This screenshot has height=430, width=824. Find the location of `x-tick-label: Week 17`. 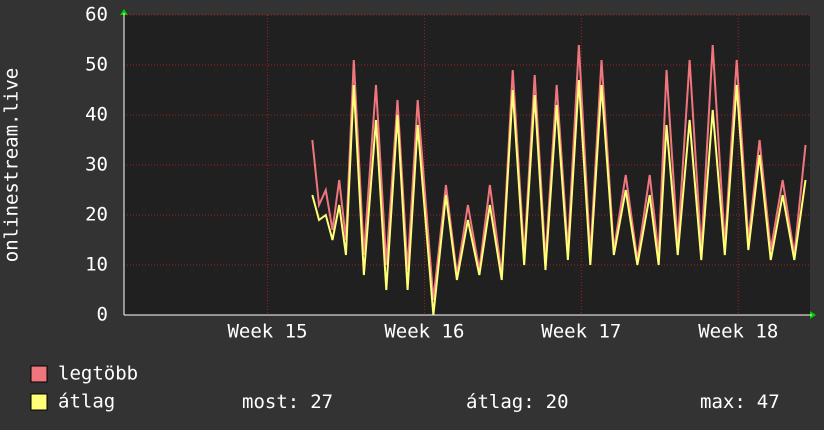

x-tick-label: Week 17 is located at coordinates (581, 332).